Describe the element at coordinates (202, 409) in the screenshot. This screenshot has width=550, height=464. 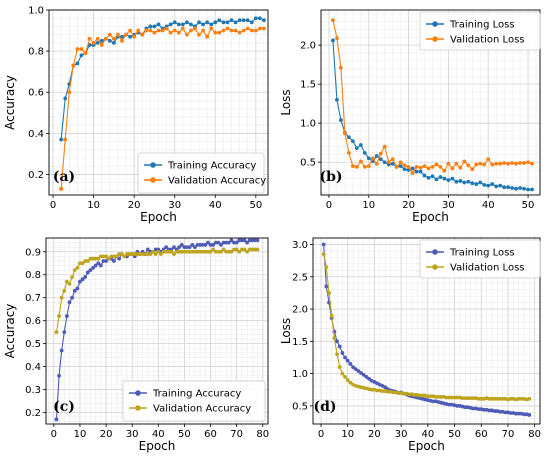
I see `legend-entry: Validation Accuracy` at that location.